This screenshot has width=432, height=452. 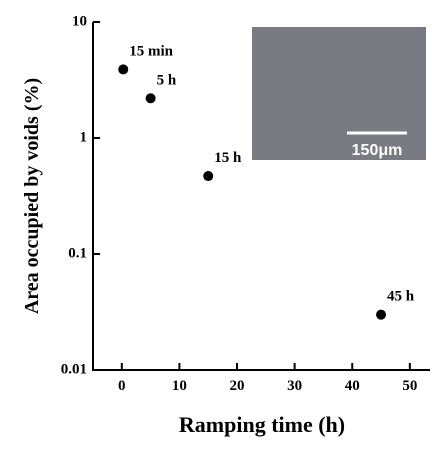 I want to click on x-axis-label: Ramping time (h), so click(x=262, y=424).